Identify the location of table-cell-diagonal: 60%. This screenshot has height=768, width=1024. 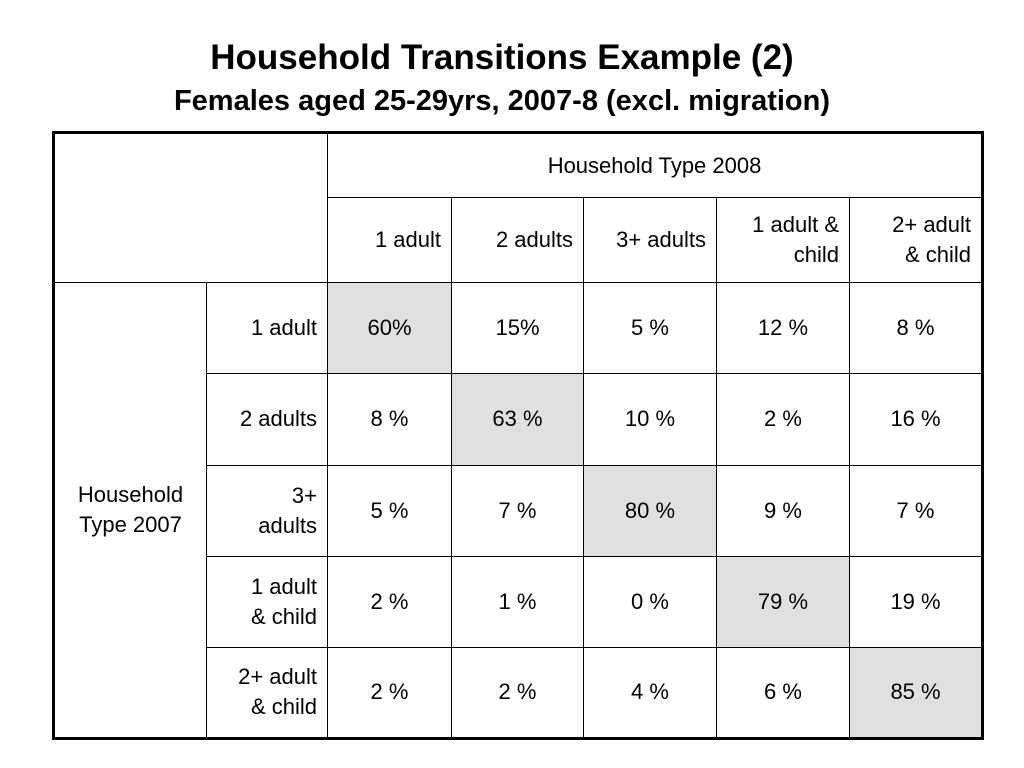
(389, 328).